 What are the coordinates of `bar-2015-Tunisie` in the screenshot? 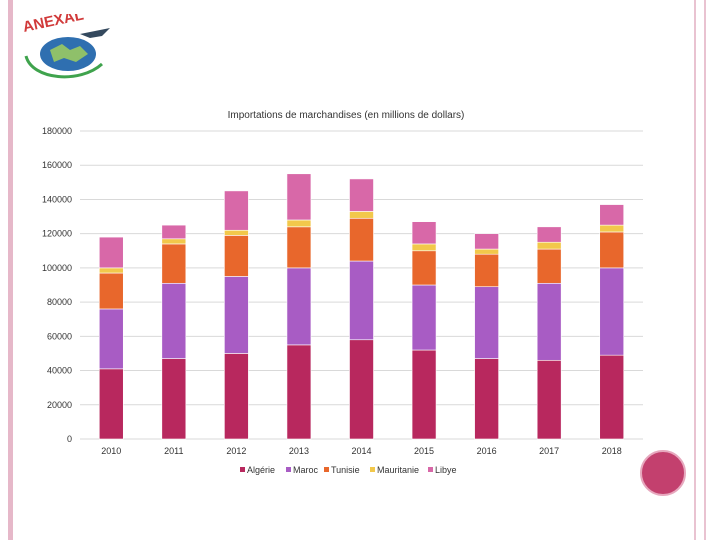 It's located at (424, 268).